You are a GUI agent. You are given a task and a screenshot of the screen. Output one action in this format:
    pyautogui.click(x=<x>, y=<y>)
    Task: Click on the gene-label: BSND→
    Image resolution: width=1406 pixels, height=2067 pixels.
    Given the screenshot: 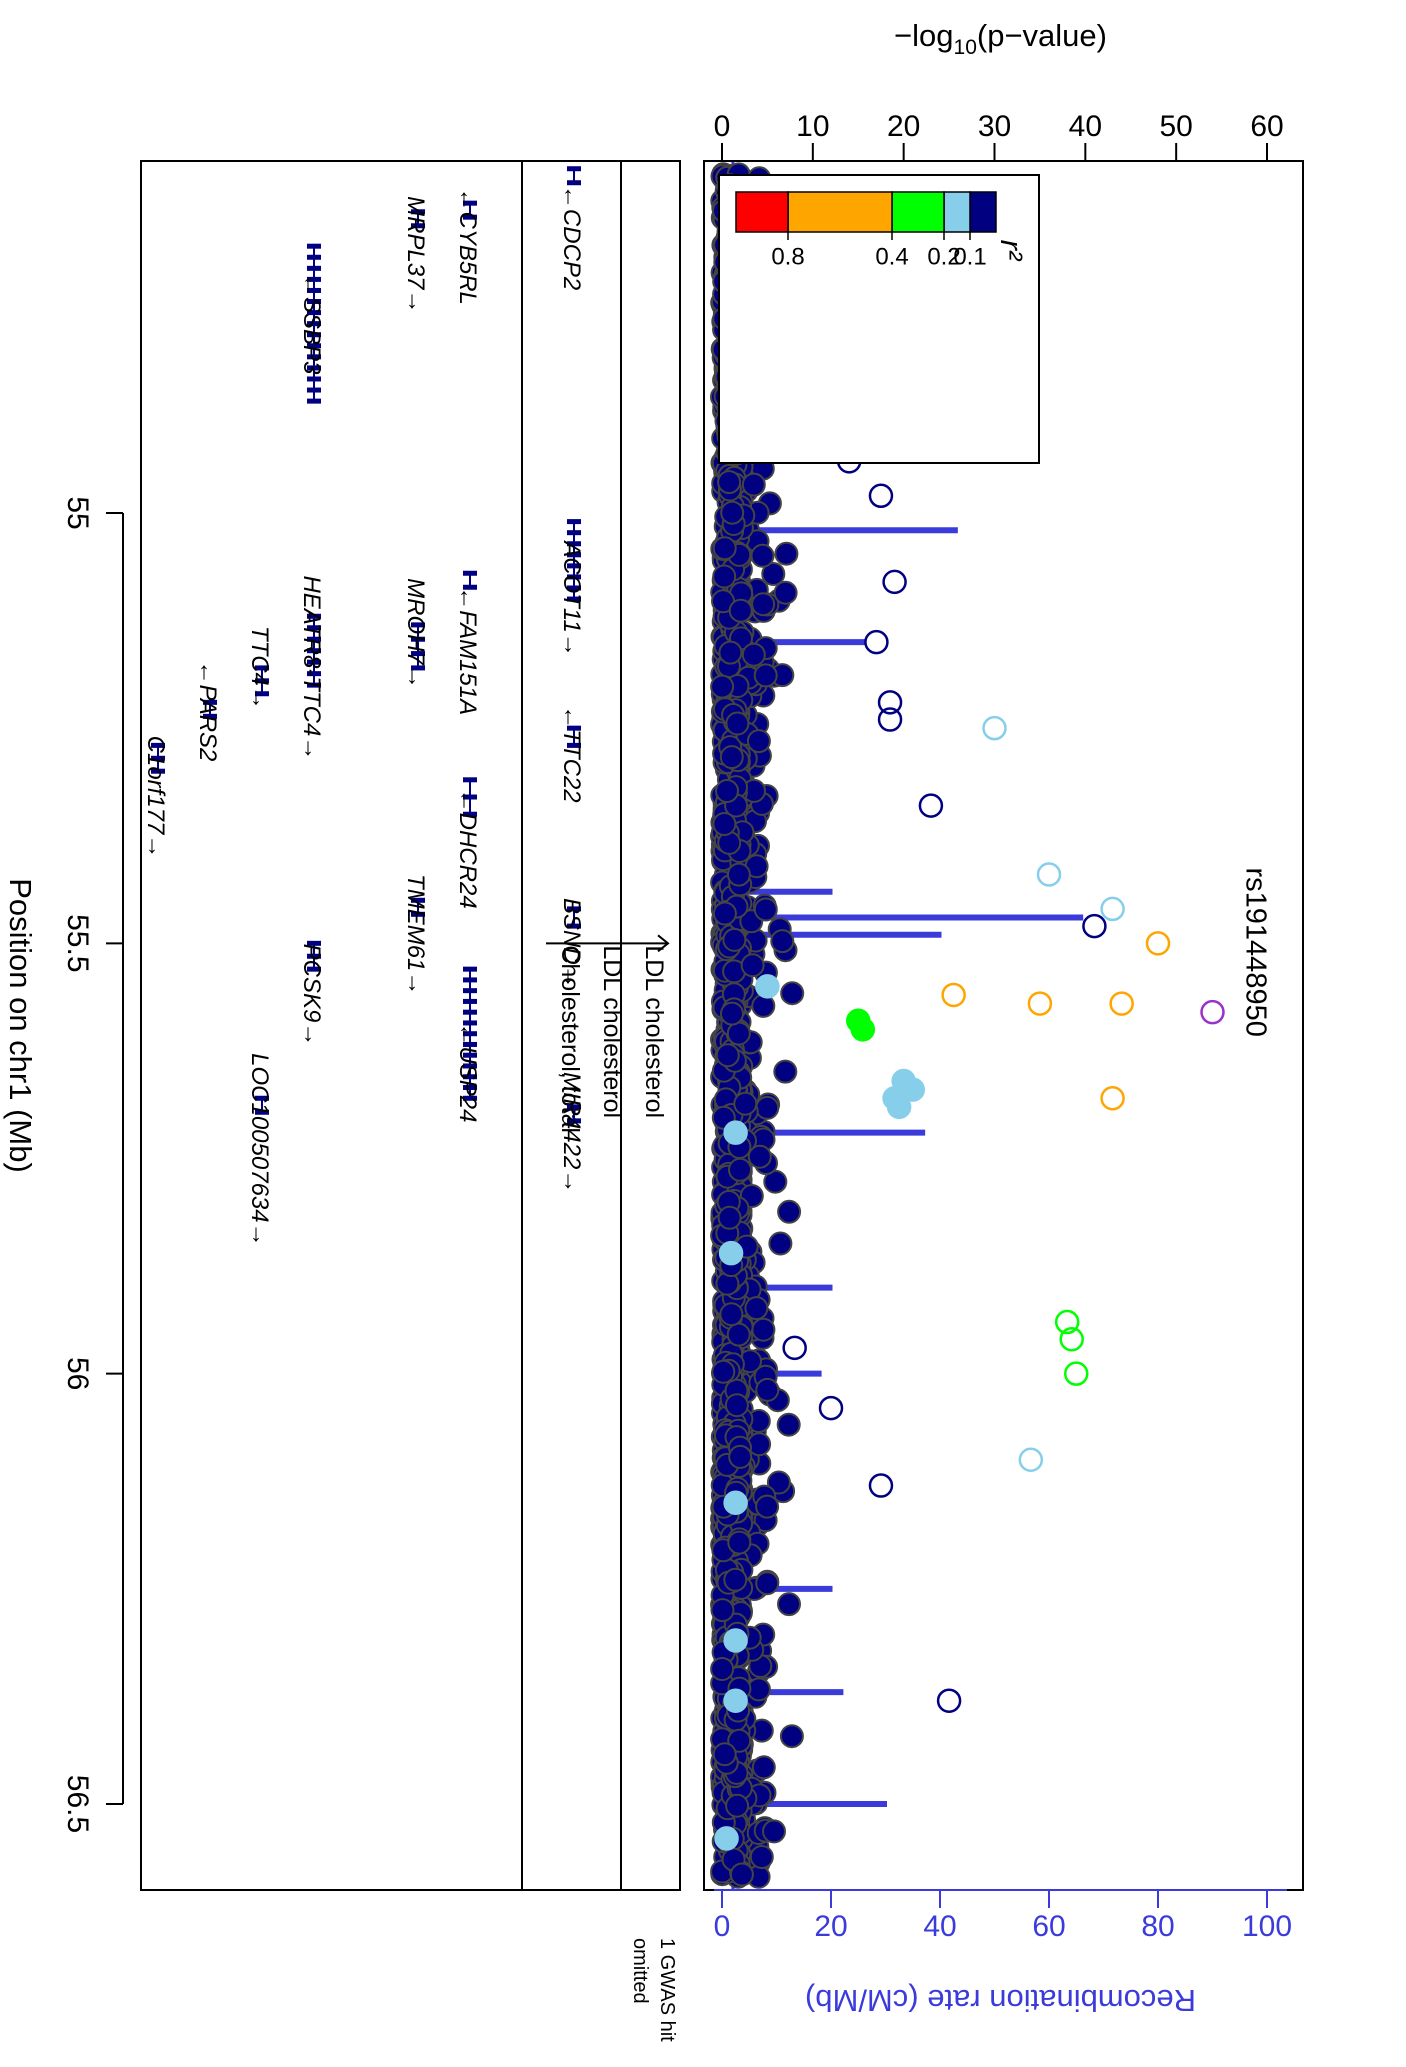 What is the action you would take?
    pyautogui.click(x=571, y=943)
    